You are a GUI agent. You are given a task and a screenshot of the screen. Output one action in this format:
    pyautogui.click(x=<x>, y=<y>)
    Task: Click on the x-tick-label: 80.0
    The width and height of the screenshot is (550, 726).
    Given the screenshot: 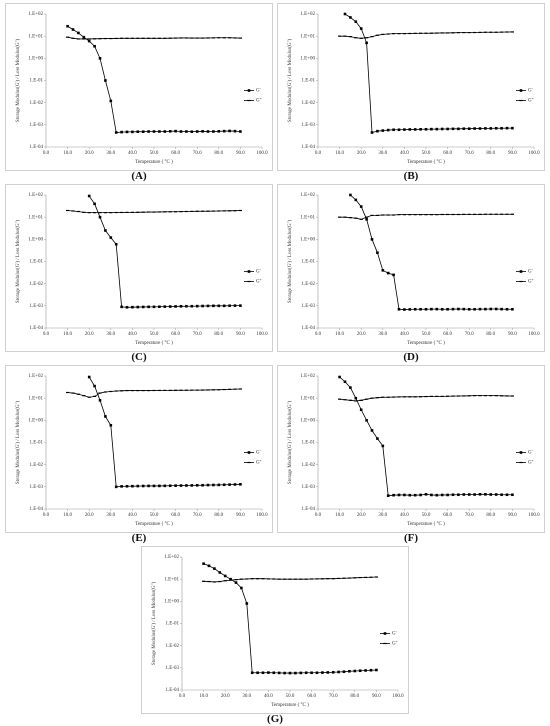 What is the action you would take?
    pyautogui.click(x=490, y=153)
    